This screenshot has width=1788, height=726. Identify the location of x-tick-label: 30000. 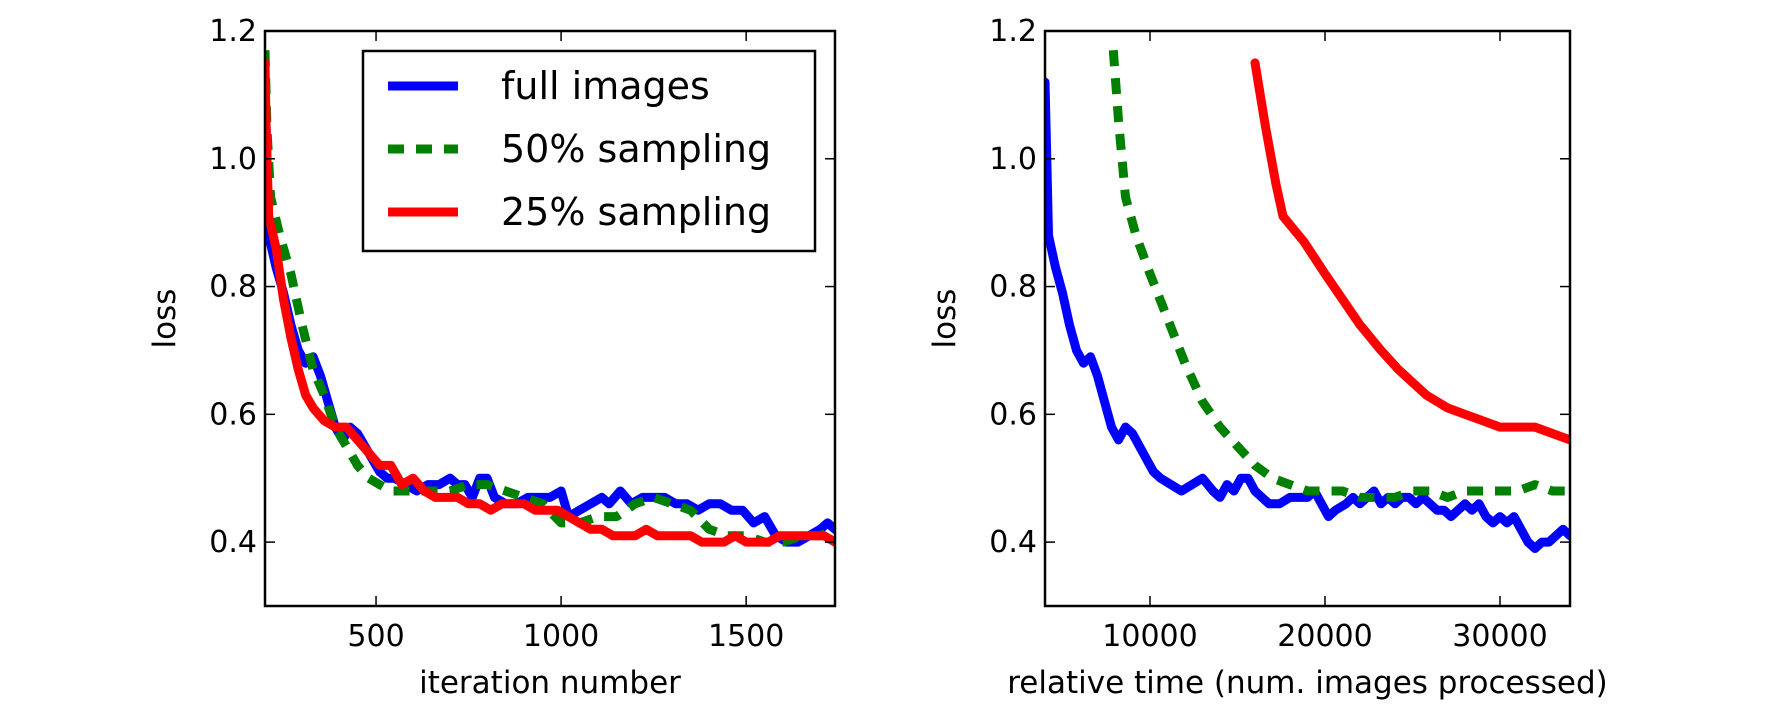
(1499, 636).